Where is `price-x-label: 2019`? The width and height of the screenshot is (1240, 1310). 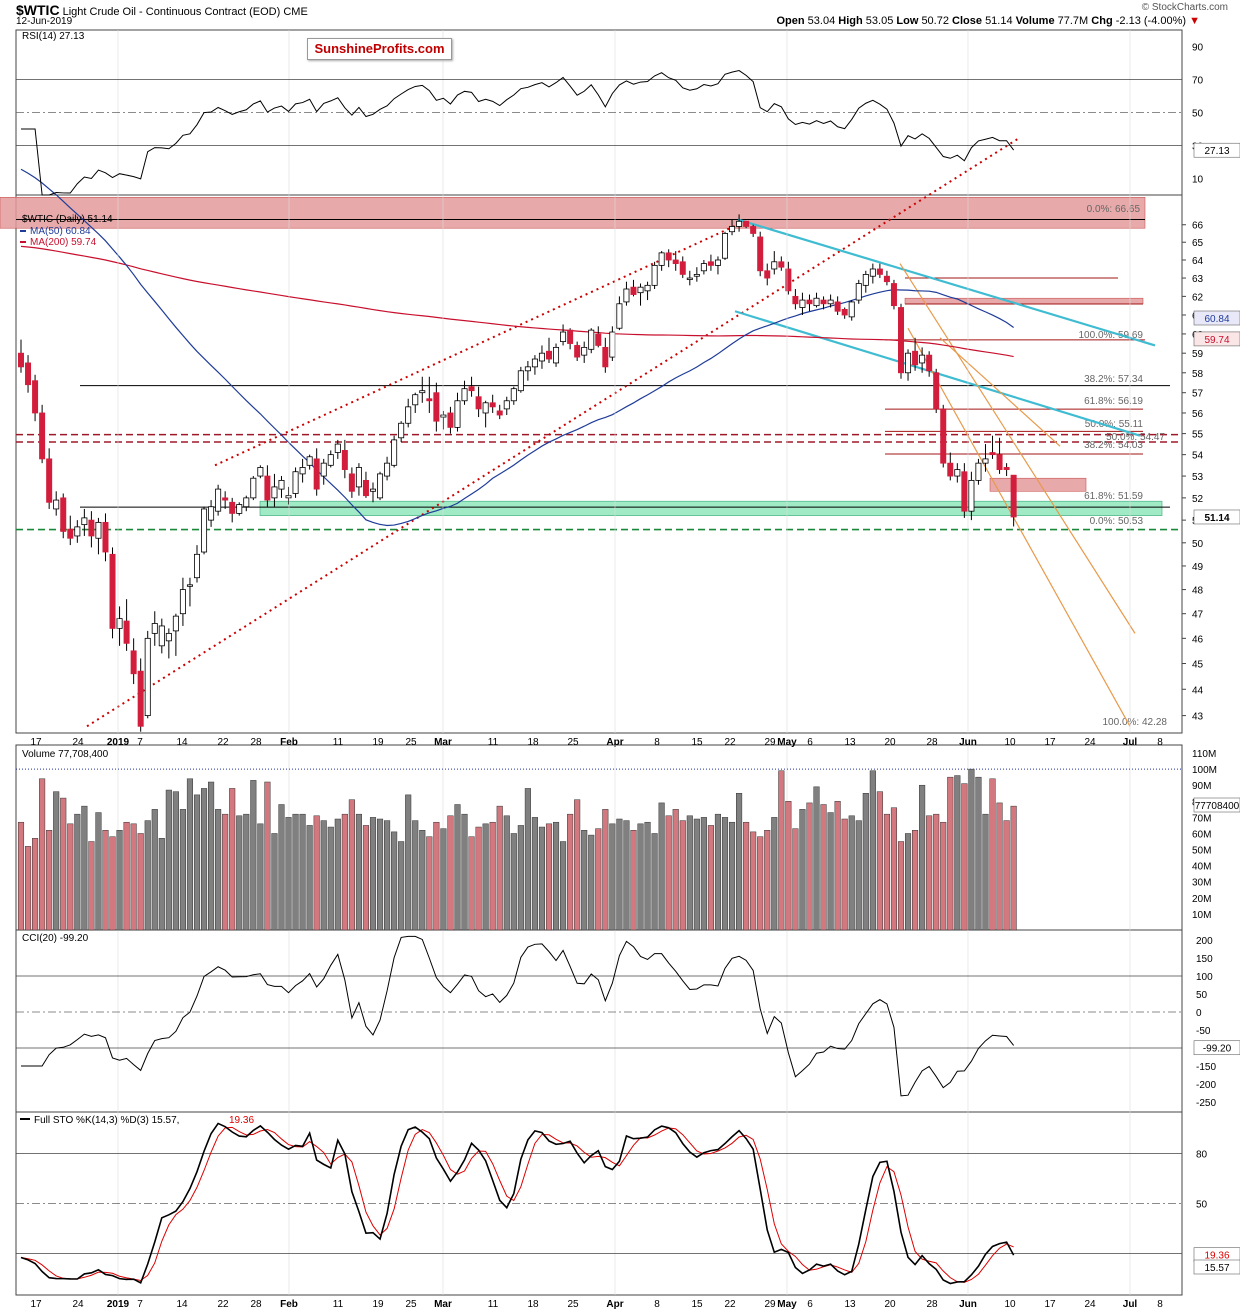
price-x-label: 2019 is located at coordinates (118, 742).